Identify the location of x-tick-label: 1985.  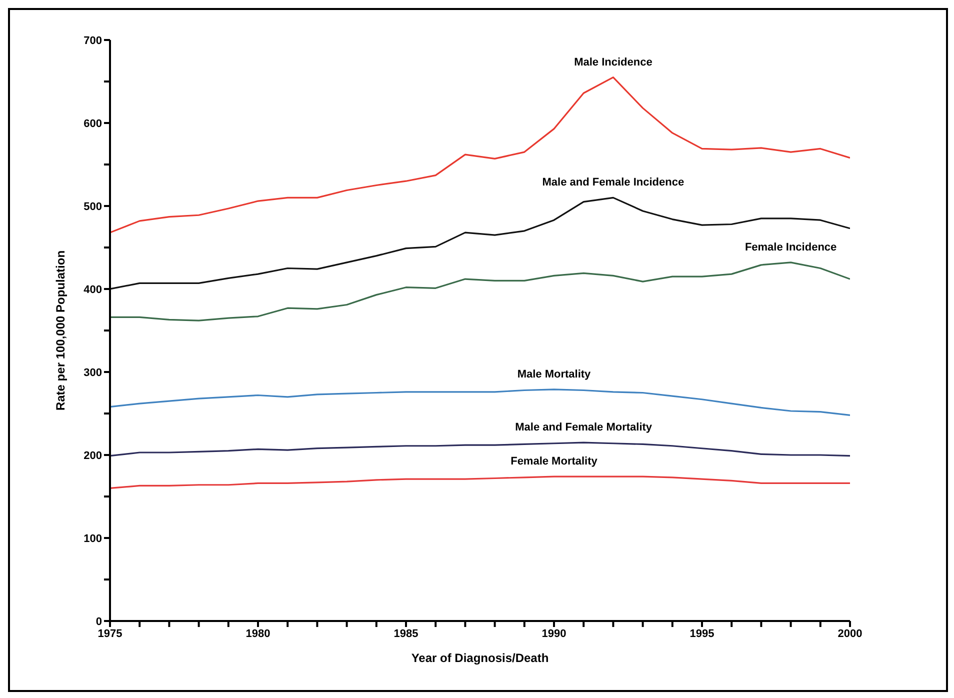
(406, 634).